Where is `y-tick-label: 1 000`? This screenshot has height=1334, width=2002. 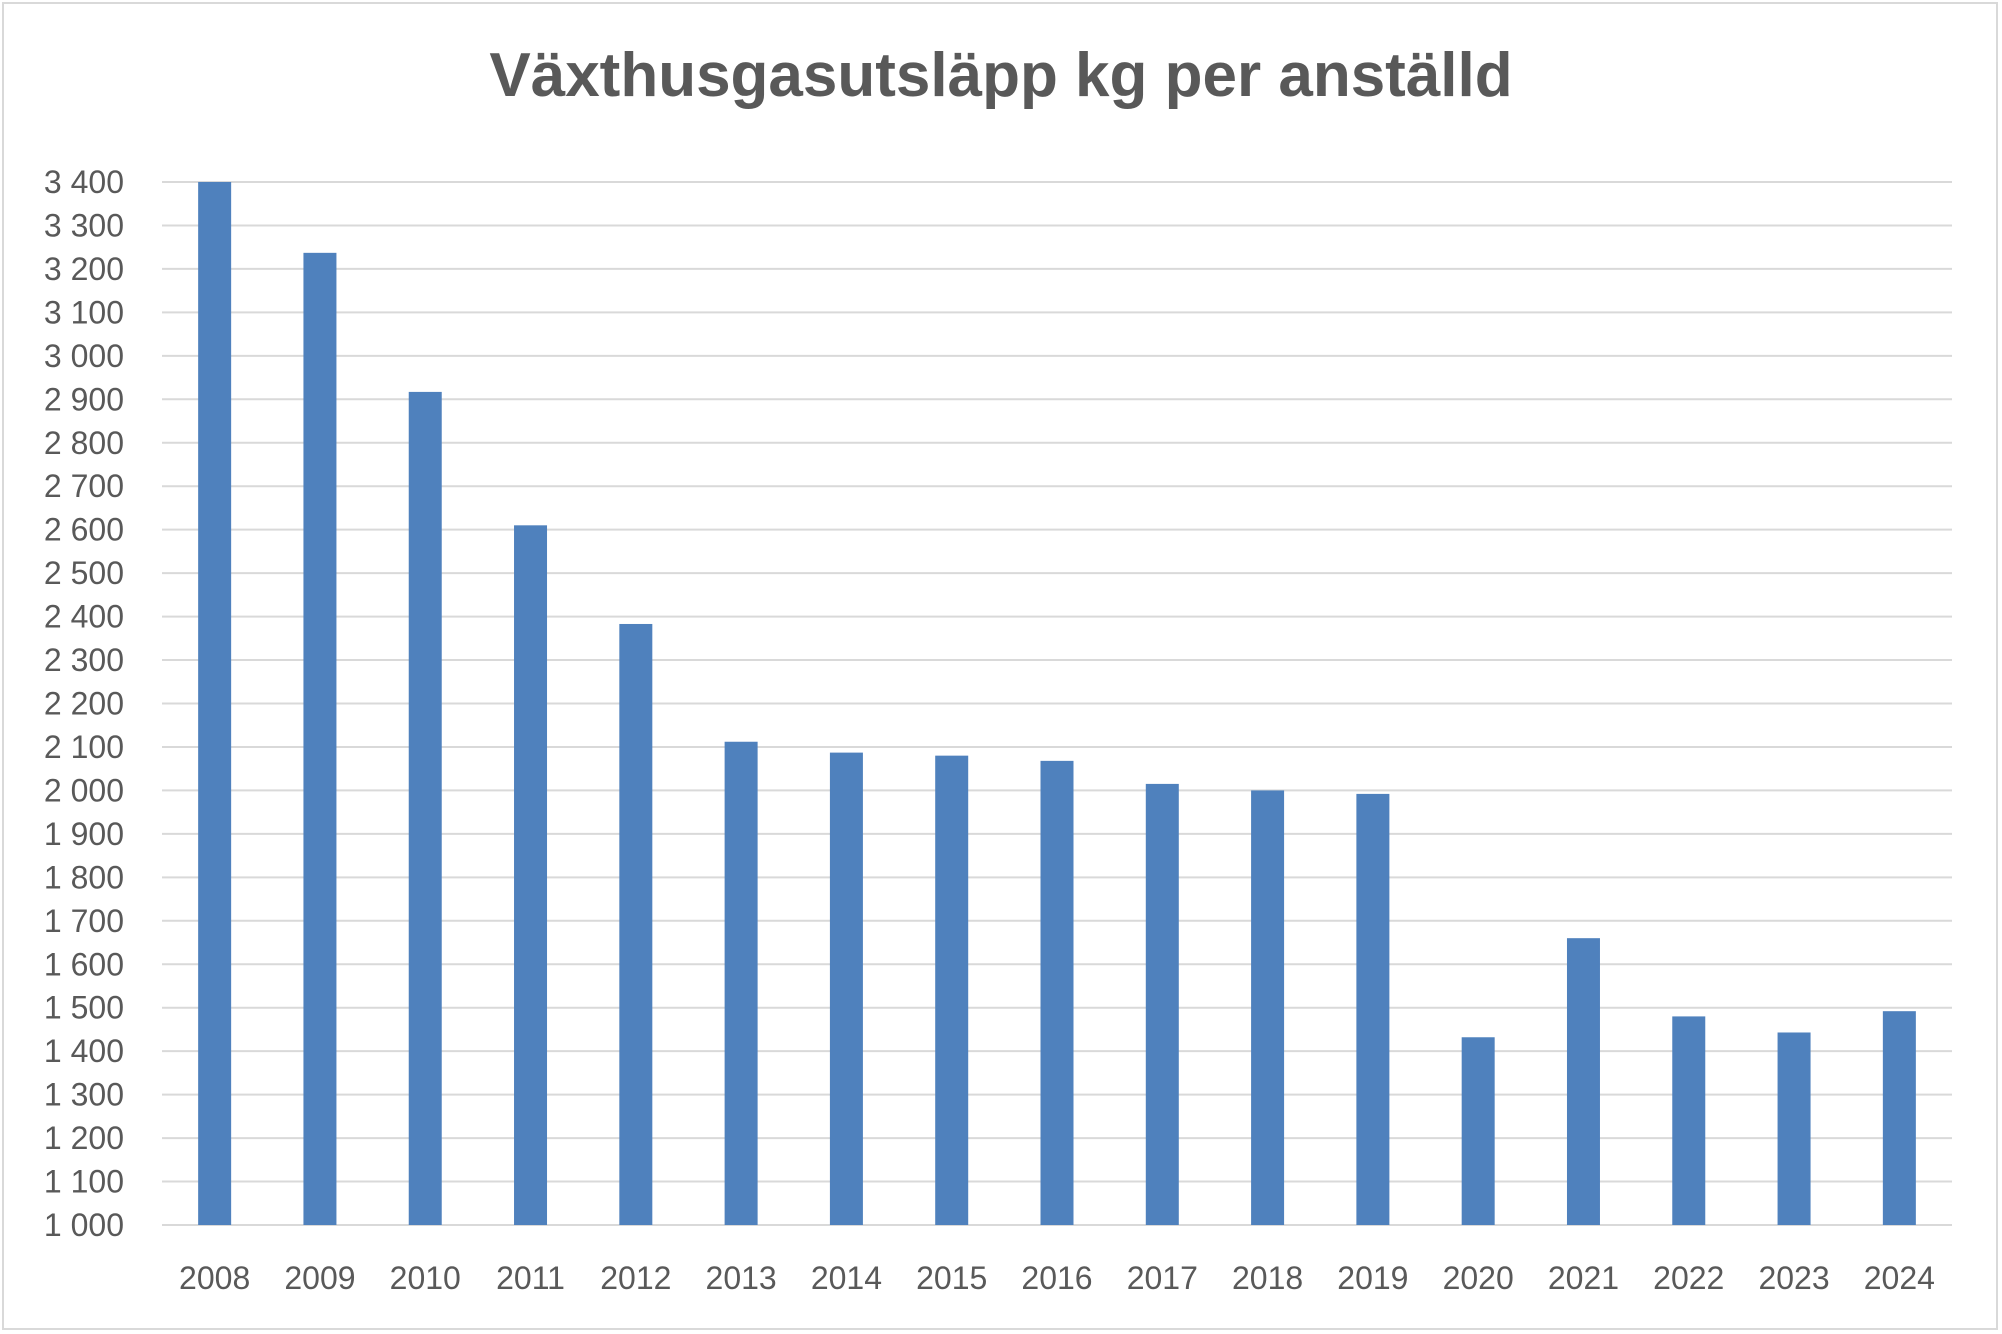 y-tick-label: 1 000 is located at coordinates (84, 1225).